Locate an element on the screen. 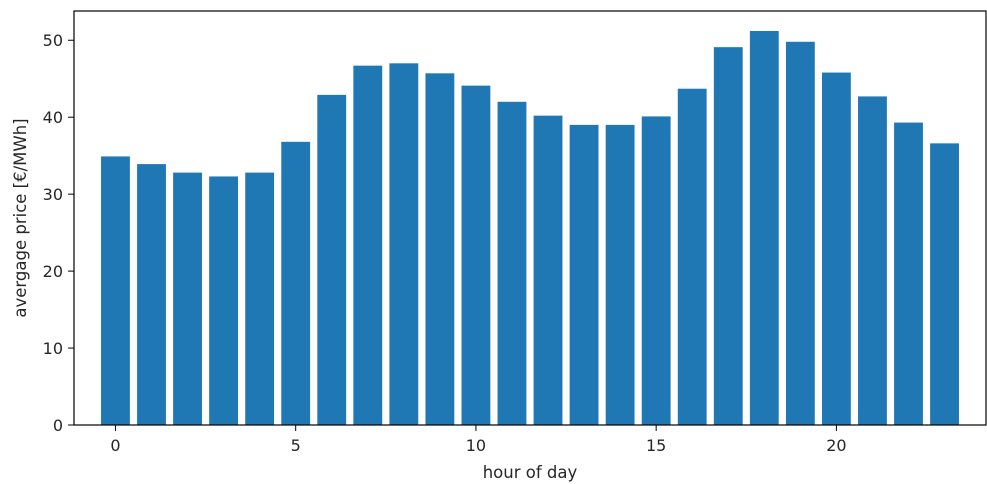 The width and height of the screenshot is (987, 484). x-tick-label: 20 is located at coordinates (836, 445).